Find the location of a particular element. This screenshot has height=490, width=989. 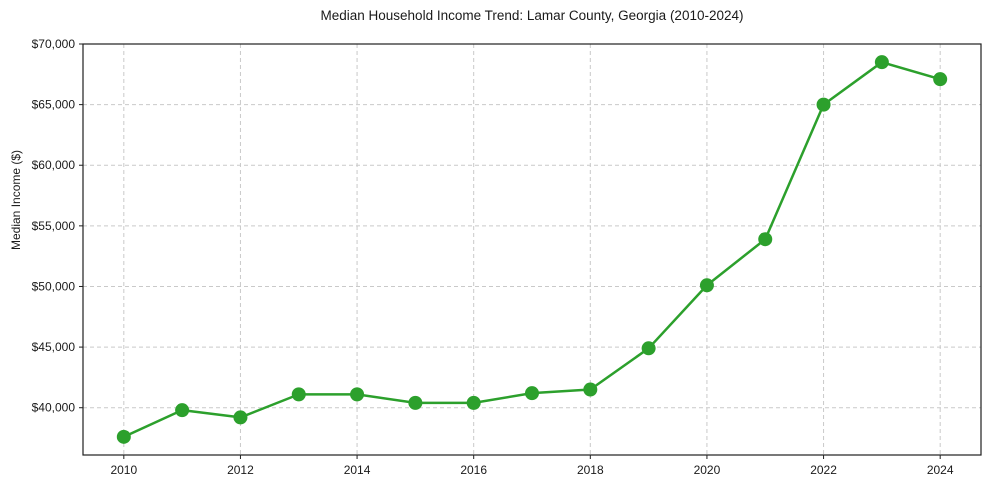

y-tick-label: $65,000 is located at coordinates (54, 105).